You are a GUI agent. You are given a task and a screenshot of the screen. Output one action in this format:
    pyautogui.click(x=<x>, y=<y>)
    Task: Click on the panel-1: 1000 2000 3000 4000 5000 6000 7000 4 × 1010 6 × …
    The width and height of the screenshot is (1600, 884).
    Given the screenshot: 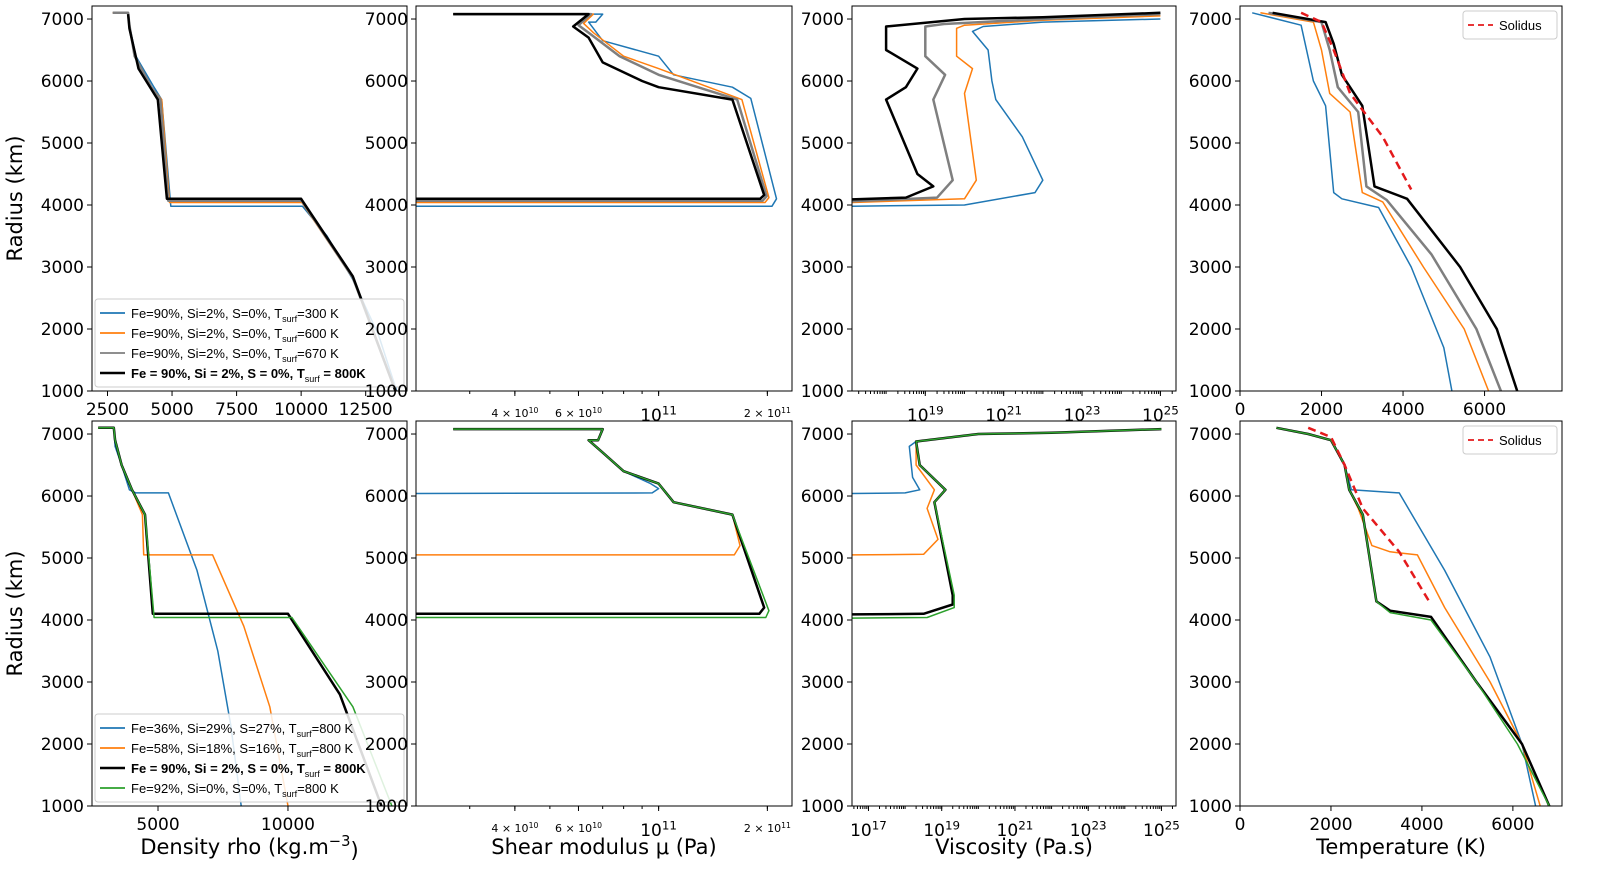 What is the action you would take?
    pyautogui.click(x=579, y=215)
    